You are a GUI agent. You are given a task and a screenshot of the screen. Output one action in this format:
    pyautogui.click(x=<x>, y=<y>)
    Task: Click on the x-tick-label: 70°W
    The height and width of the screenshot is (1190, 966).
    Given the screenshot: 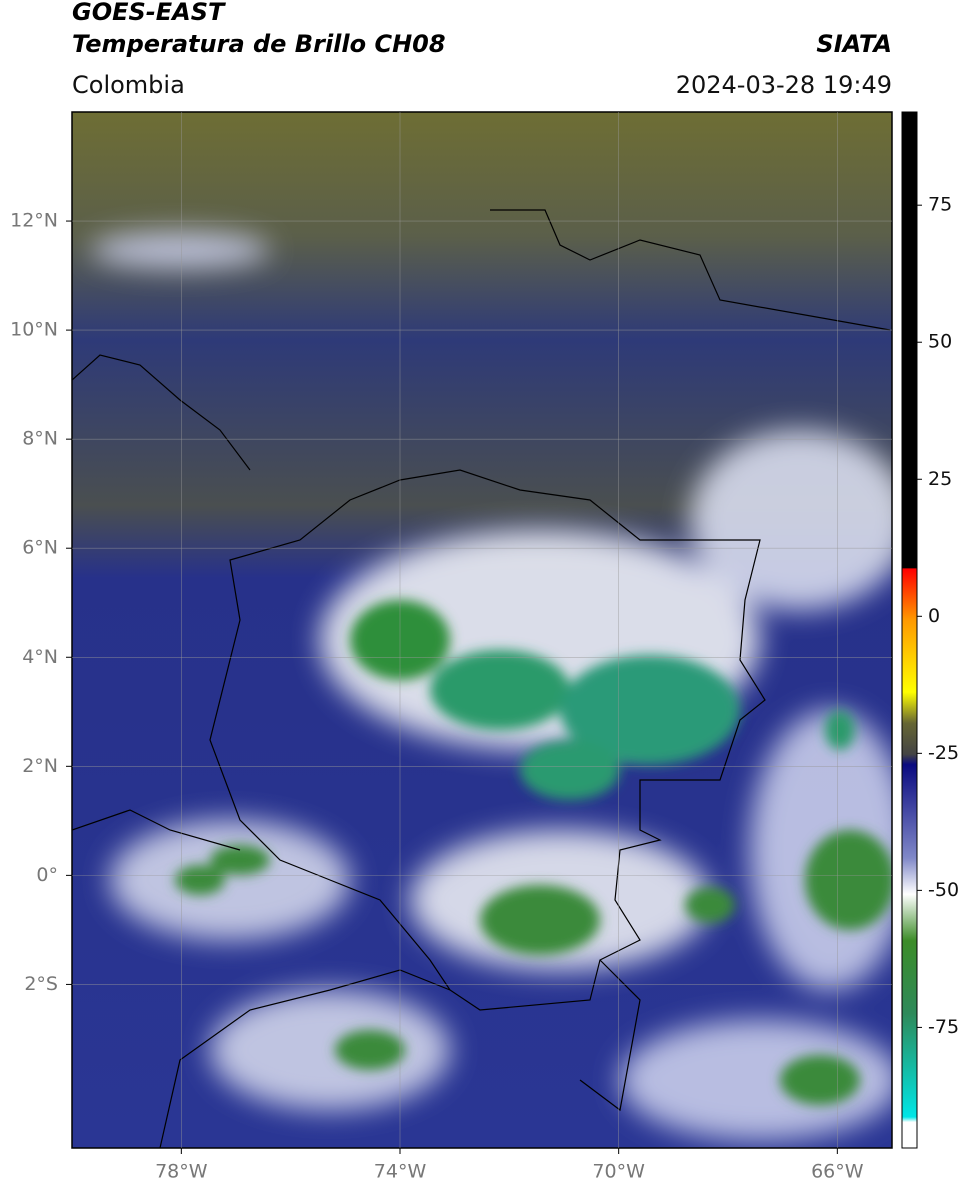 What is the action you would take?
    pyautogui.click(x=618, y=1172)
    